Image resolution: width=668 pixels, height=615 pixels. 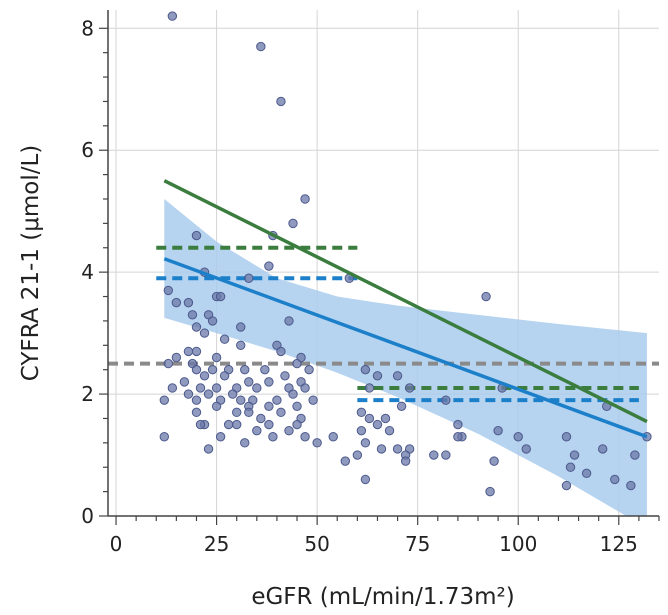 What do you see at coordinates (417, 544) in the screenshot?
I see `x-tick-label: 75` at bounding box center [417, 544].